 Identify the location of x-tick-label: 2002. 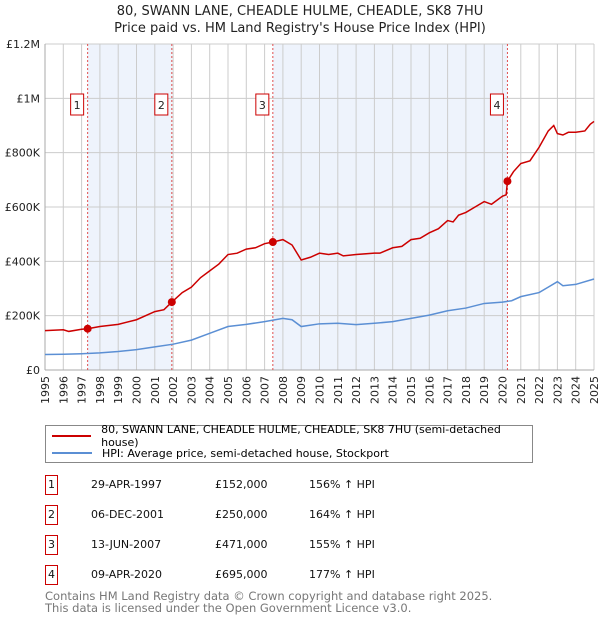
(173, 390).